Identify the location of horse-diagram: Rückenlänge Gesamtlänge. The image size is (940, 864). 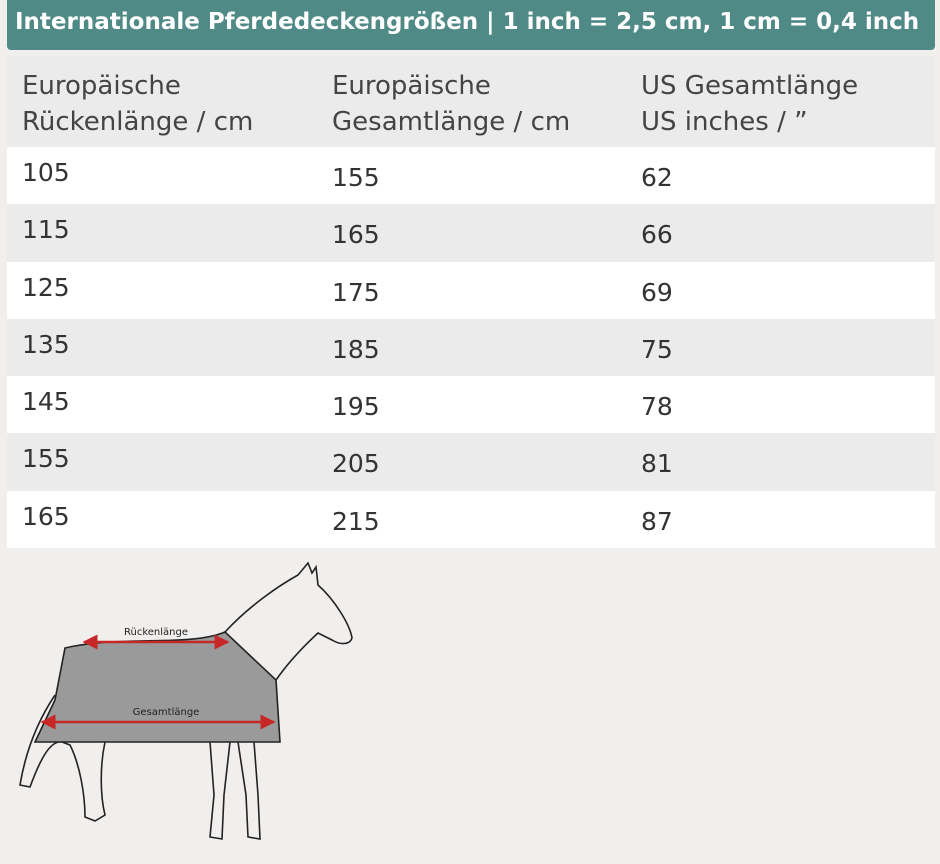
(186, 700).